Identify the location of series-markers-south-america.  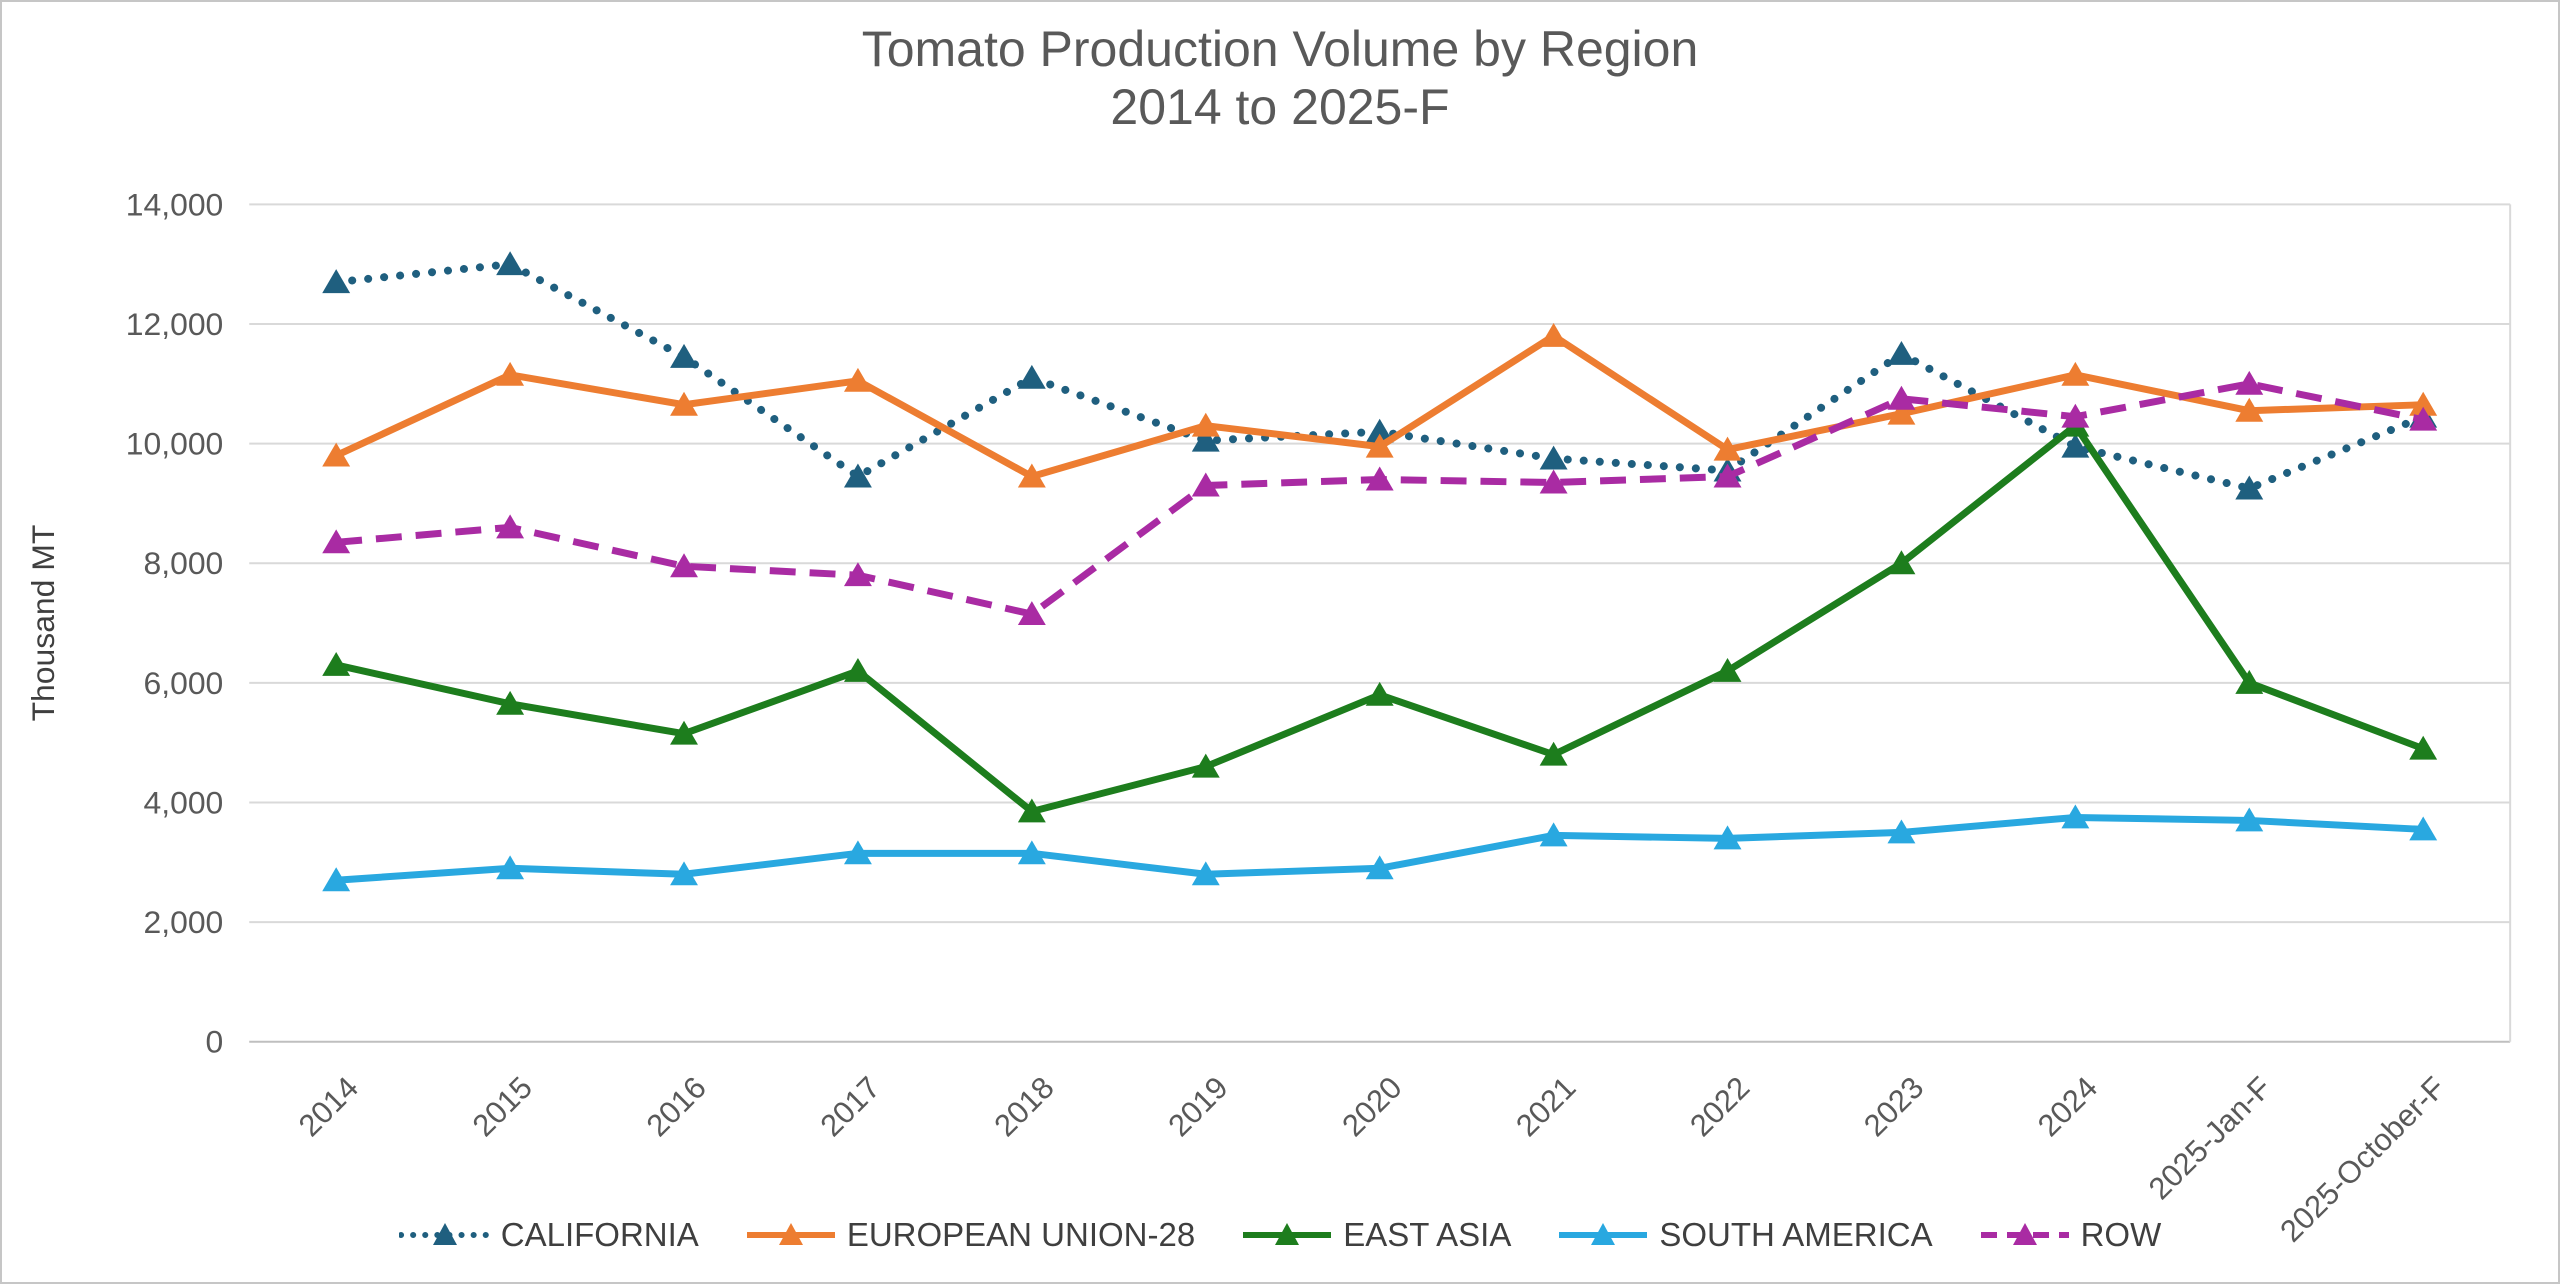
(1380, 848).